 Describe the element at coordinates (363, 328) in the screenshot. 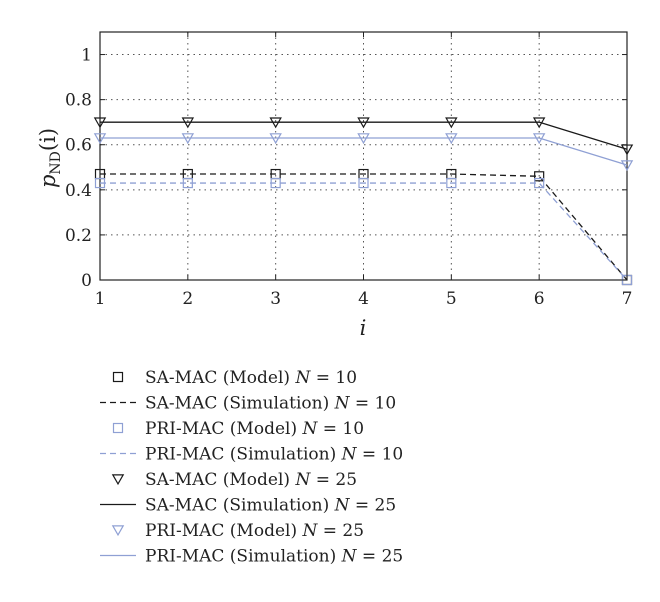

I see `x-axis-label: i` at that location.